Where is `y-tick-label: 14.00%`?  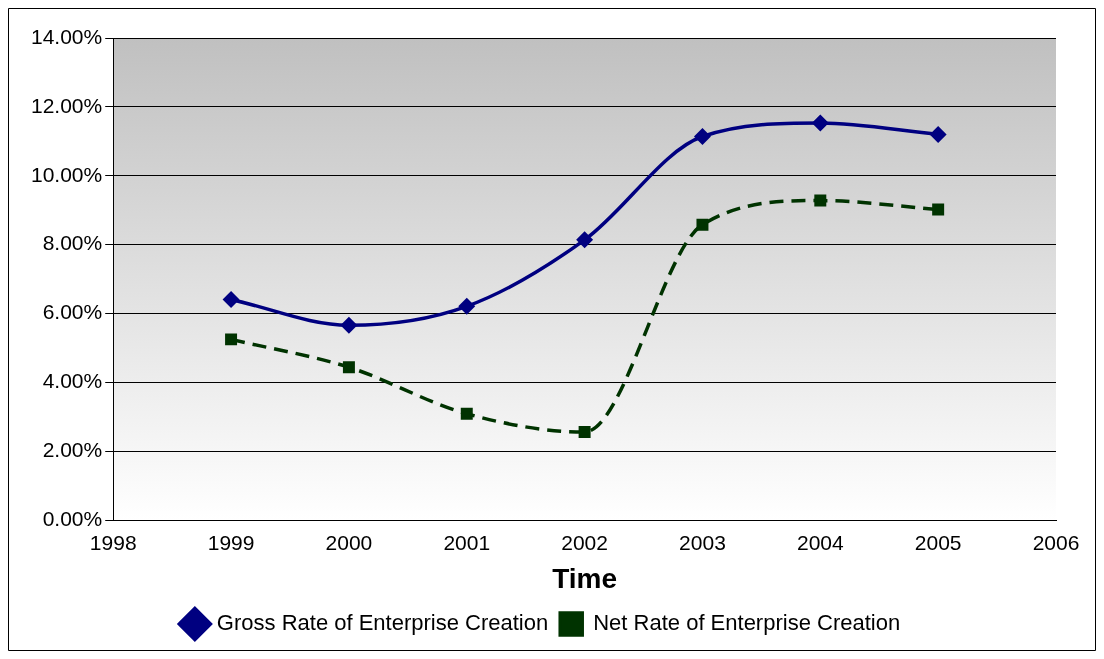 y-tick-label: 14.00% is located at coordinates (66, 36).